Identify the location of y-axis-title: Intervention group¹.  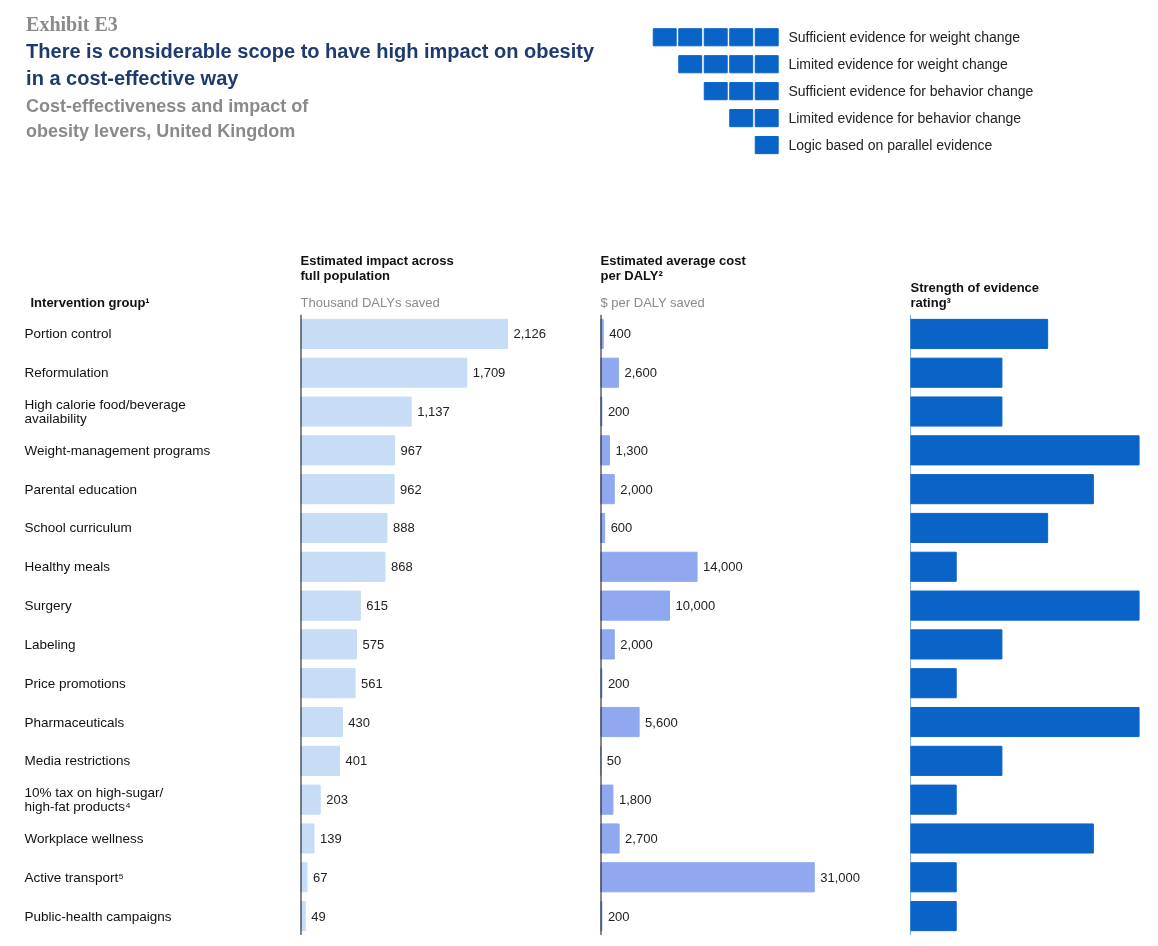
(90, 302).